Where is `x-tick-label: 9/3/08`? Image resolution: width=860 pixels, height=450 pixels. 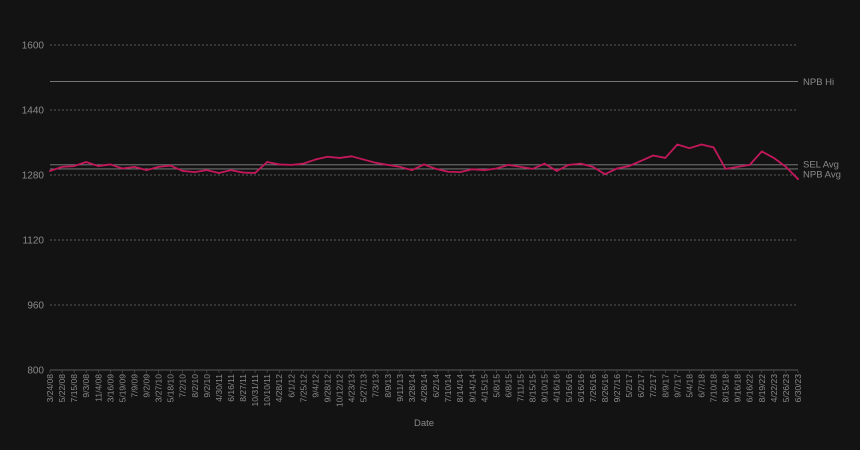
x-tick-label: 9/3/08 is located at coordinates (86, 386).